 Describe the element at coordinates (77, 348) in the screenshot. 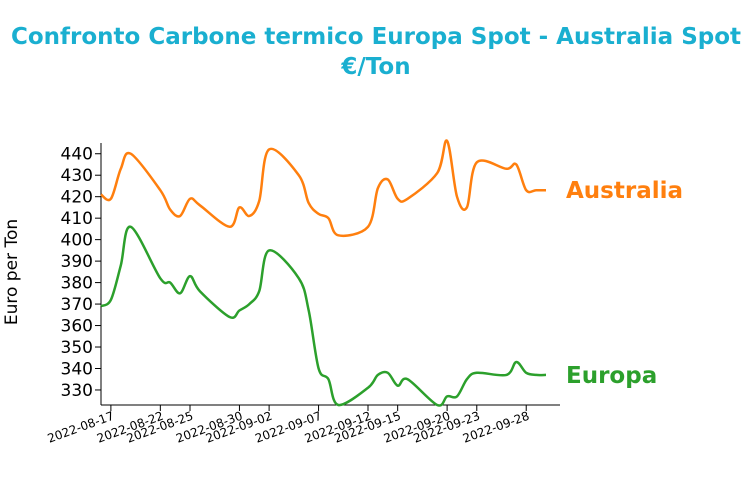

I see `y-tick-label: 350` at that location.